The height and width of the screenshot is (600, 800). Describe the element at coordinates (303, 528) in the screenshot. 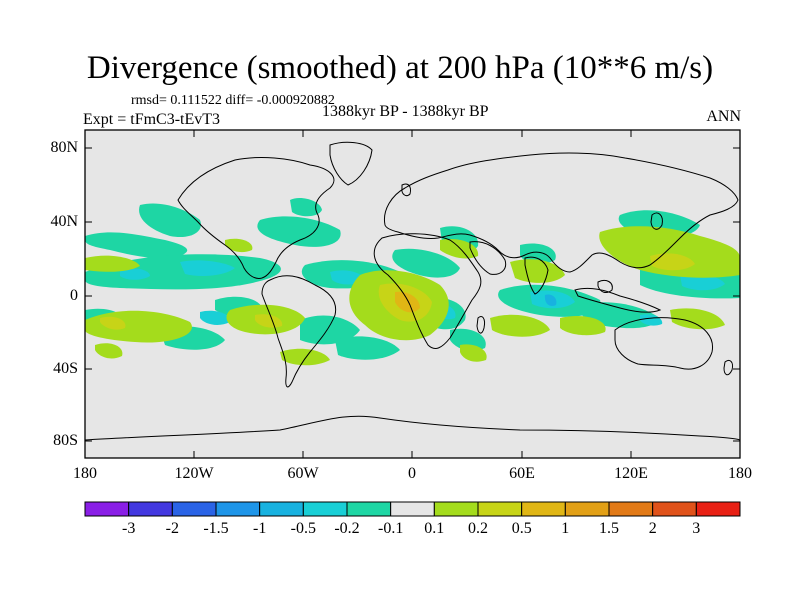

I see `colorbar-label: -0.5` at that location.